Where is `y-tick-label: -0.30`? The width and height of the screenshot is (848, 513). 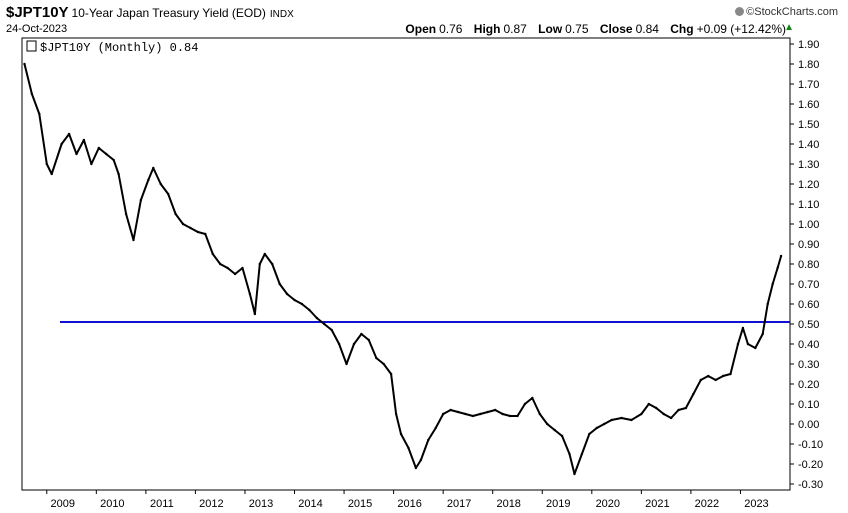 y-tick-label: -0.30 is located at coordinates (810, 485).